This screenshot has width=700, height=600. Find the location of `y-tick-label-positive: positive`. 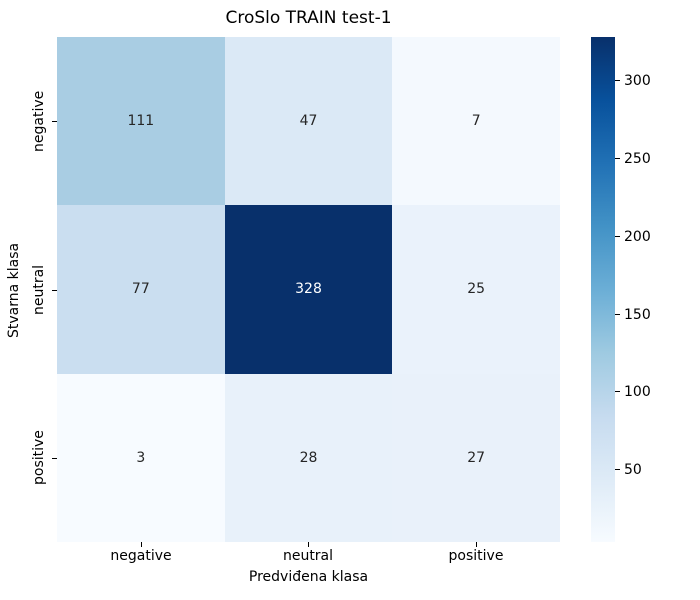

y-tick-label-positive: positive is located at coordinates (39, 458).